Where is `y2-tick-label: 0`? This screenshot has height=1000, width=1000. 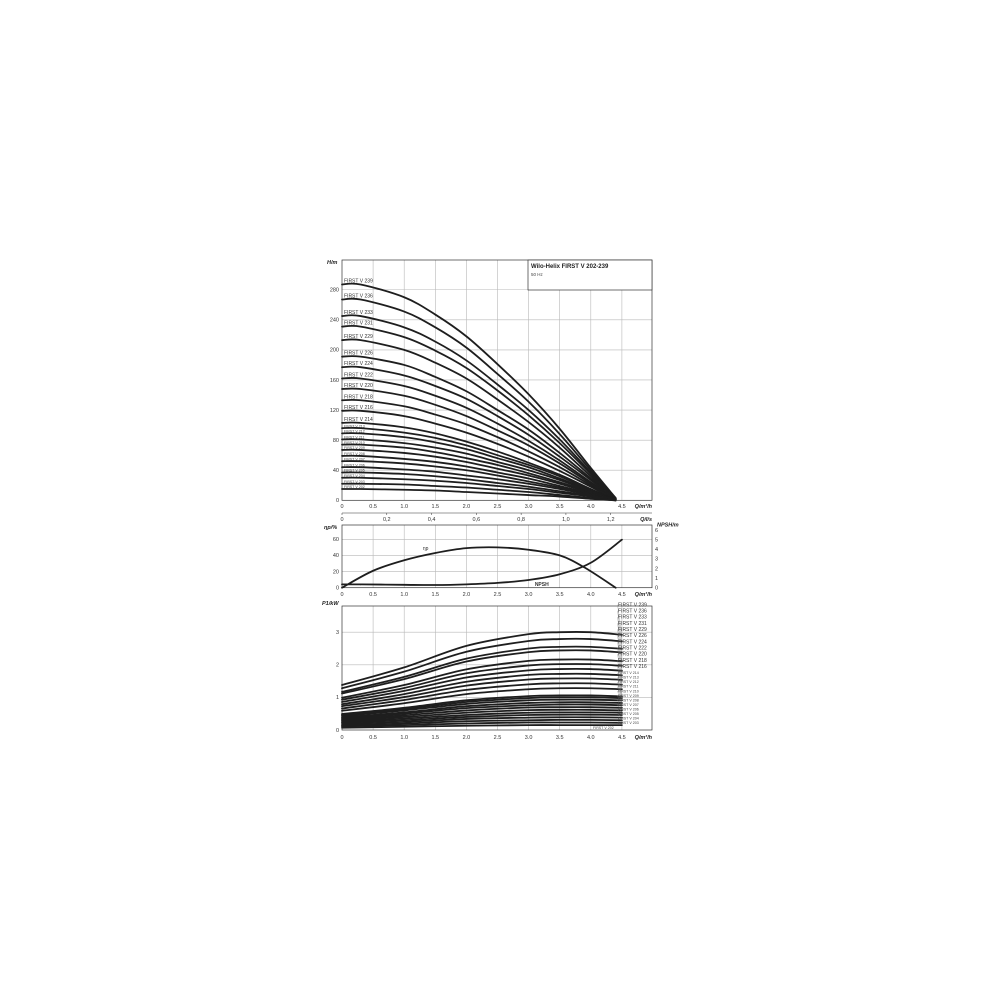 y2-tick-label: 0 is located at coordinates (656, 589).